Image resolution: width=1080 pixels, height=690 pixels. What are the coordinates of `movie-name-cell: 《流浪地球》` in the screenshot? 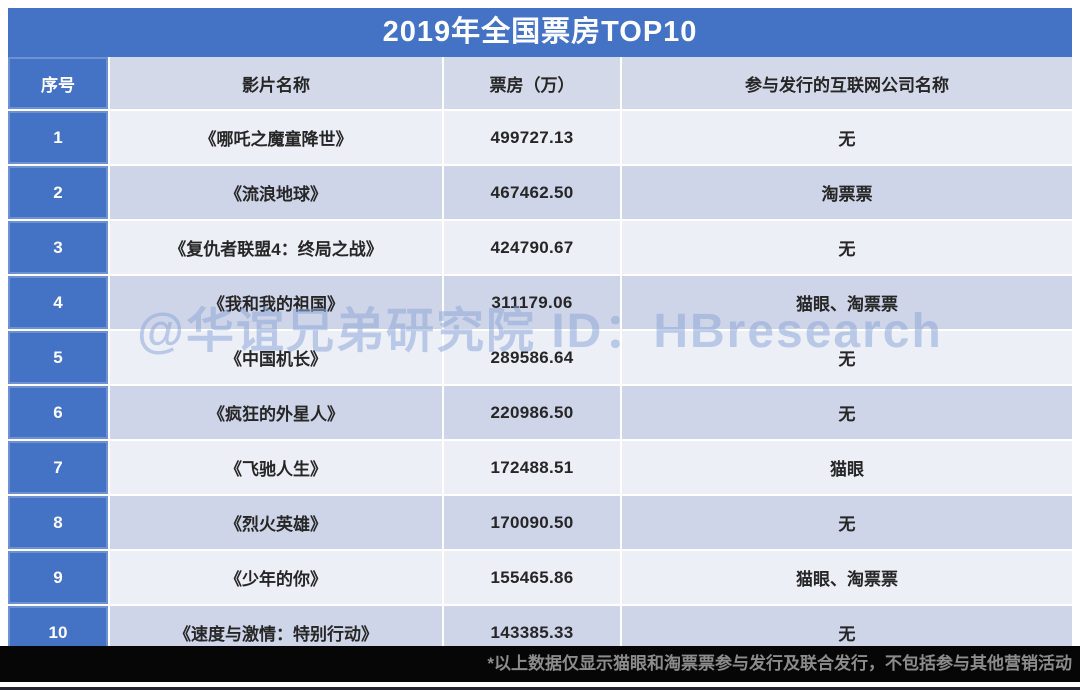 It's located at (276, 192).